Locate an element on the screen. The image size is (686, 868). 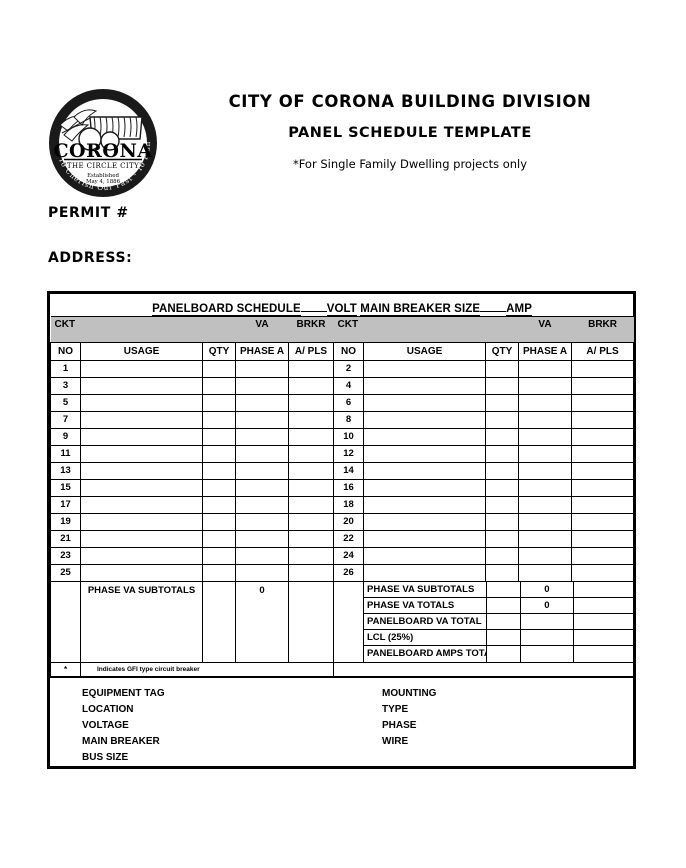
subtotal-left-pls is located at coordinates (311, 621).